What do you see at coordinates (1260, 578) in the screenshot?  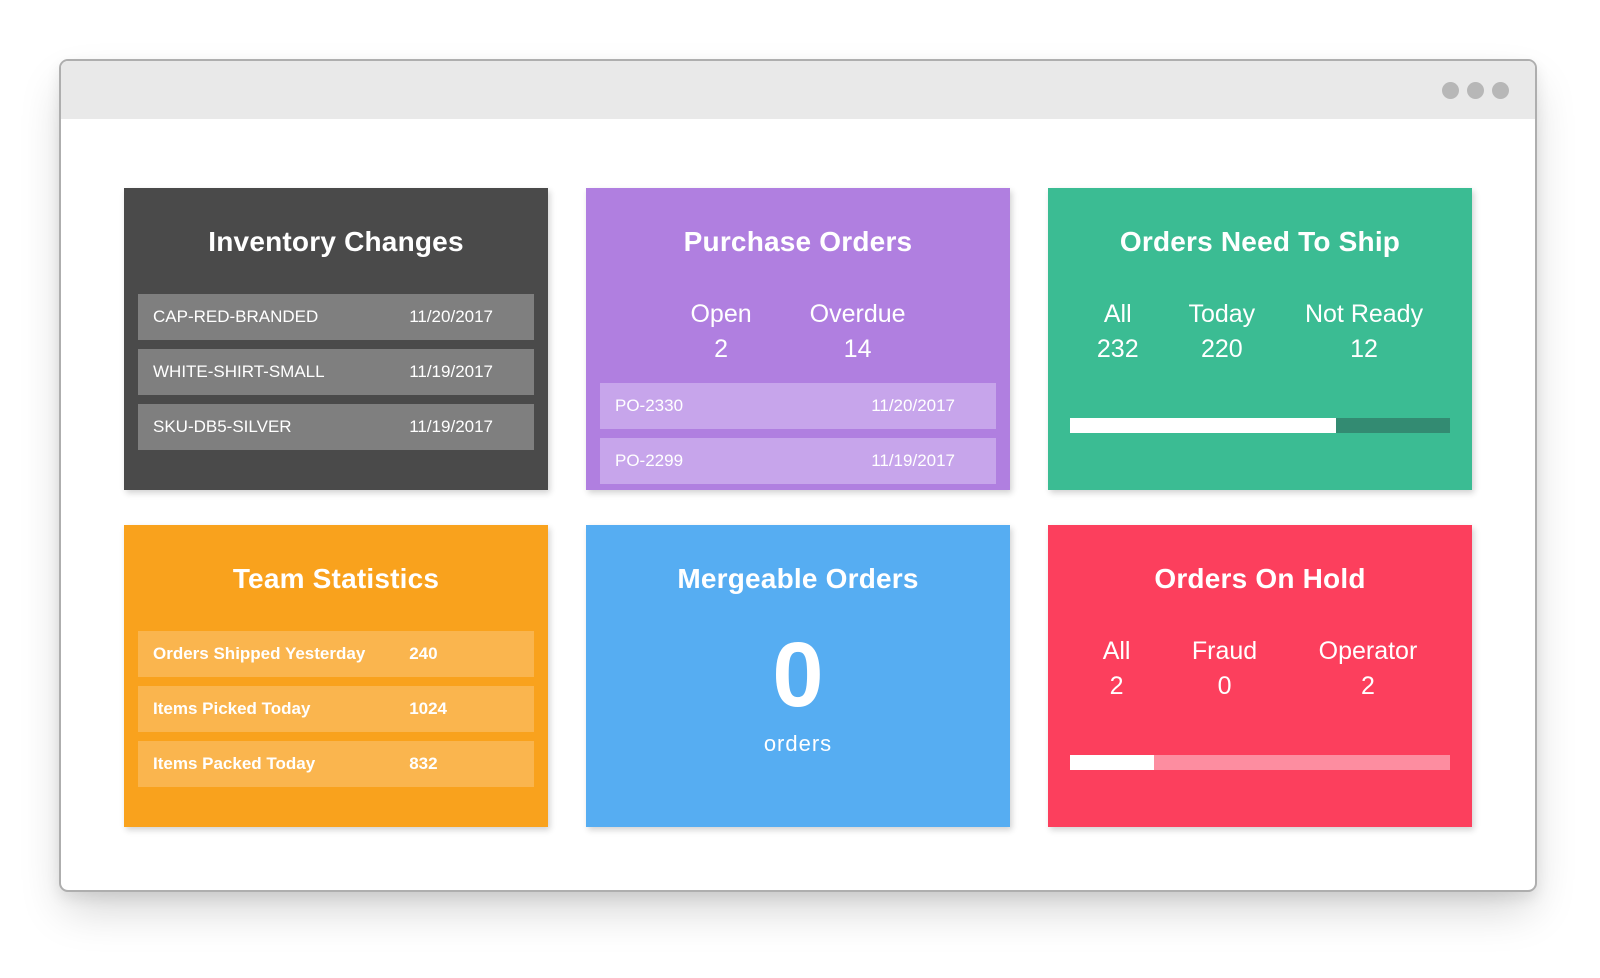 I see `card-title: Orders On Hold` at bounding box center [1260, 578].